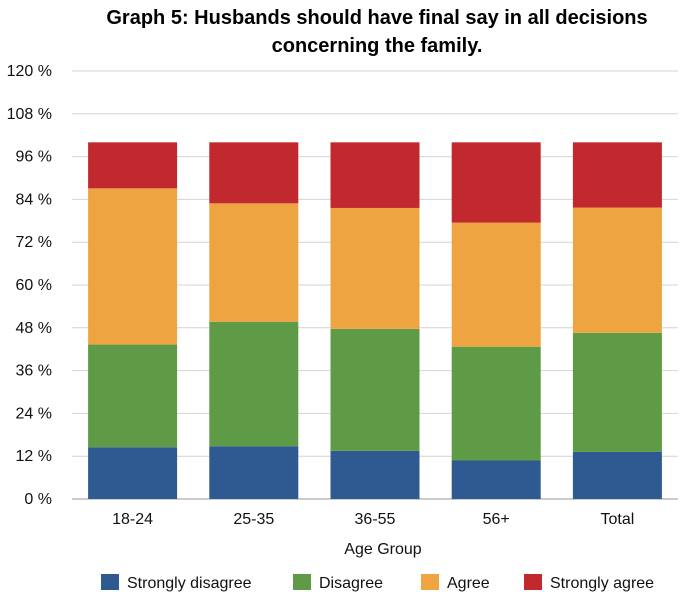 The width and height of the screenshot is (694, 592). I want to click on y-tick-label: 72 %, so click(34, 242).